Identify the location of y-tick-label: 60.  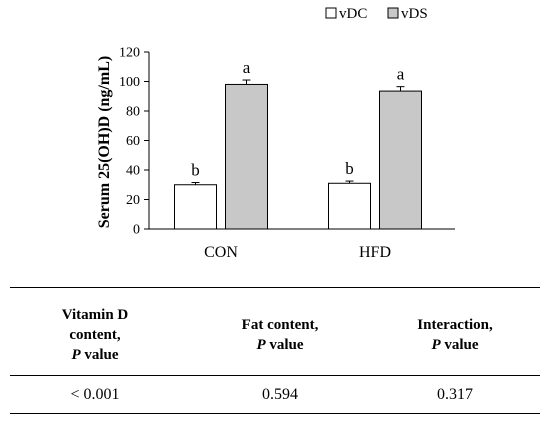
(133, 141).